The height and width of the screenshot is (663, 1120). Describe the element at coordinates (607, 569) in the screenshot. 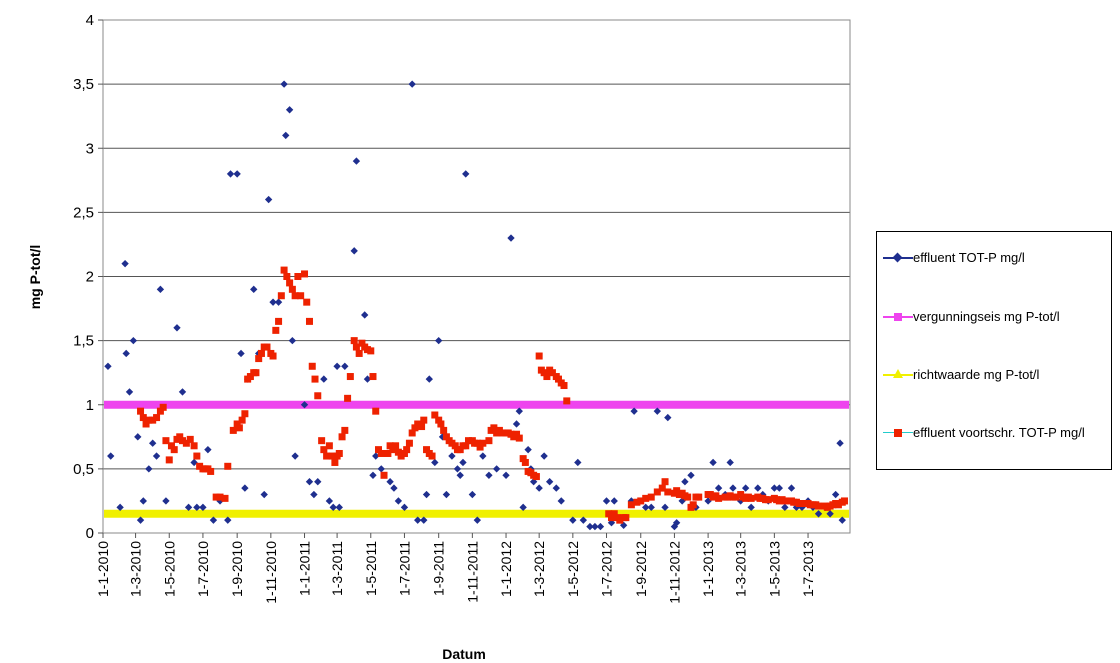

I see `x-tick-label: 1-7-2012` at that location.